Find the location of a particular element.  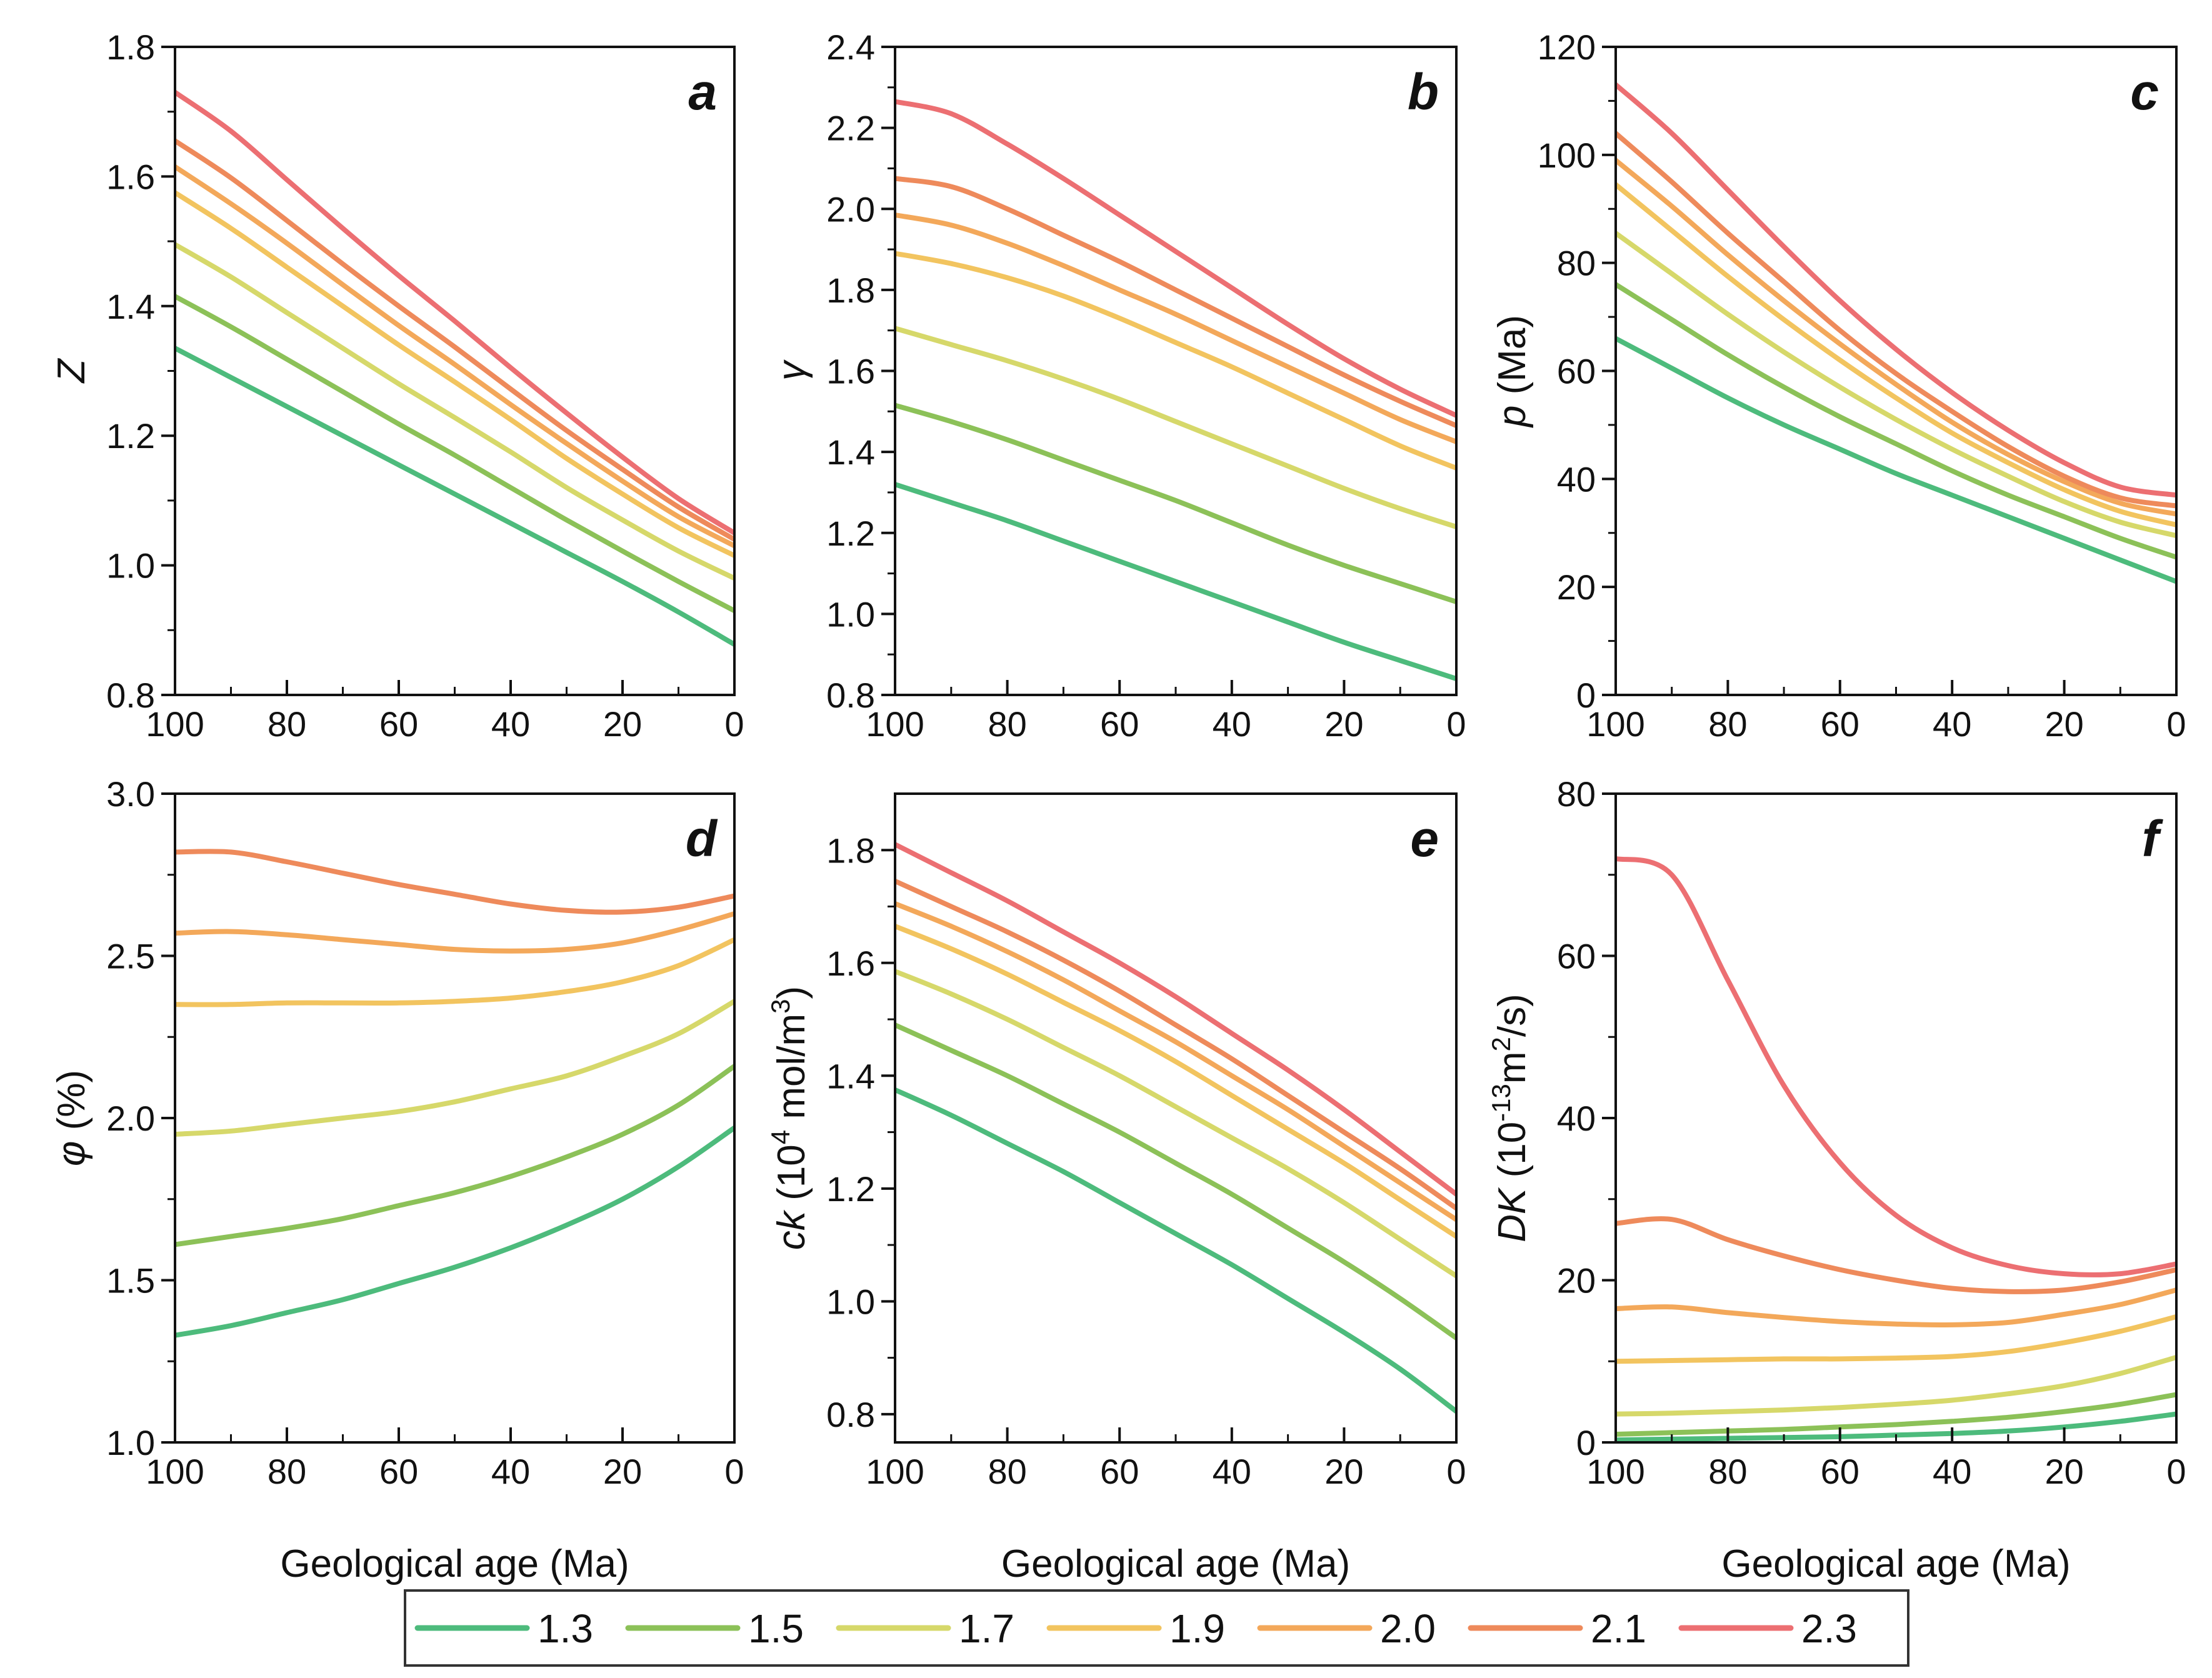

legend-label: 1.9 is located at coordinates (1197, 1628).